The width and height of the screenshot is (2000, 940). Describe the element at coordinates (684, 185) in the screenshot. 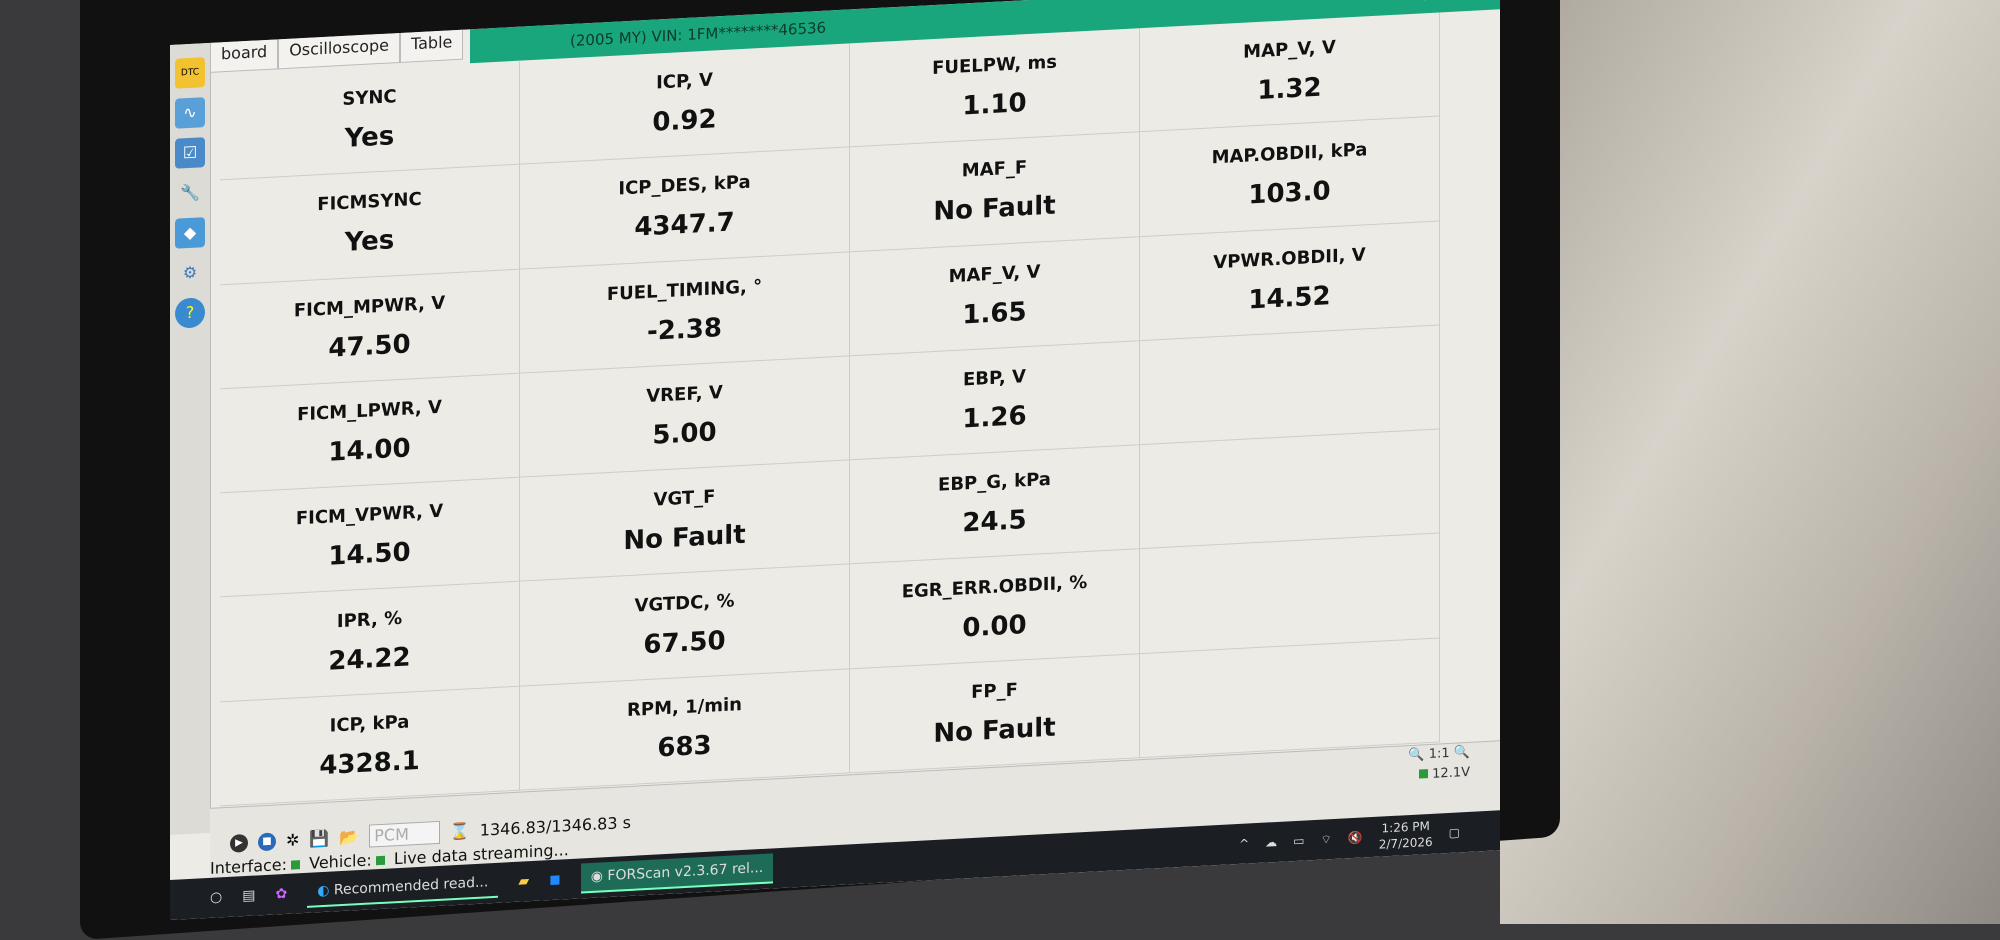

I see `pid-label: ICP_DES, kPa` at that location.